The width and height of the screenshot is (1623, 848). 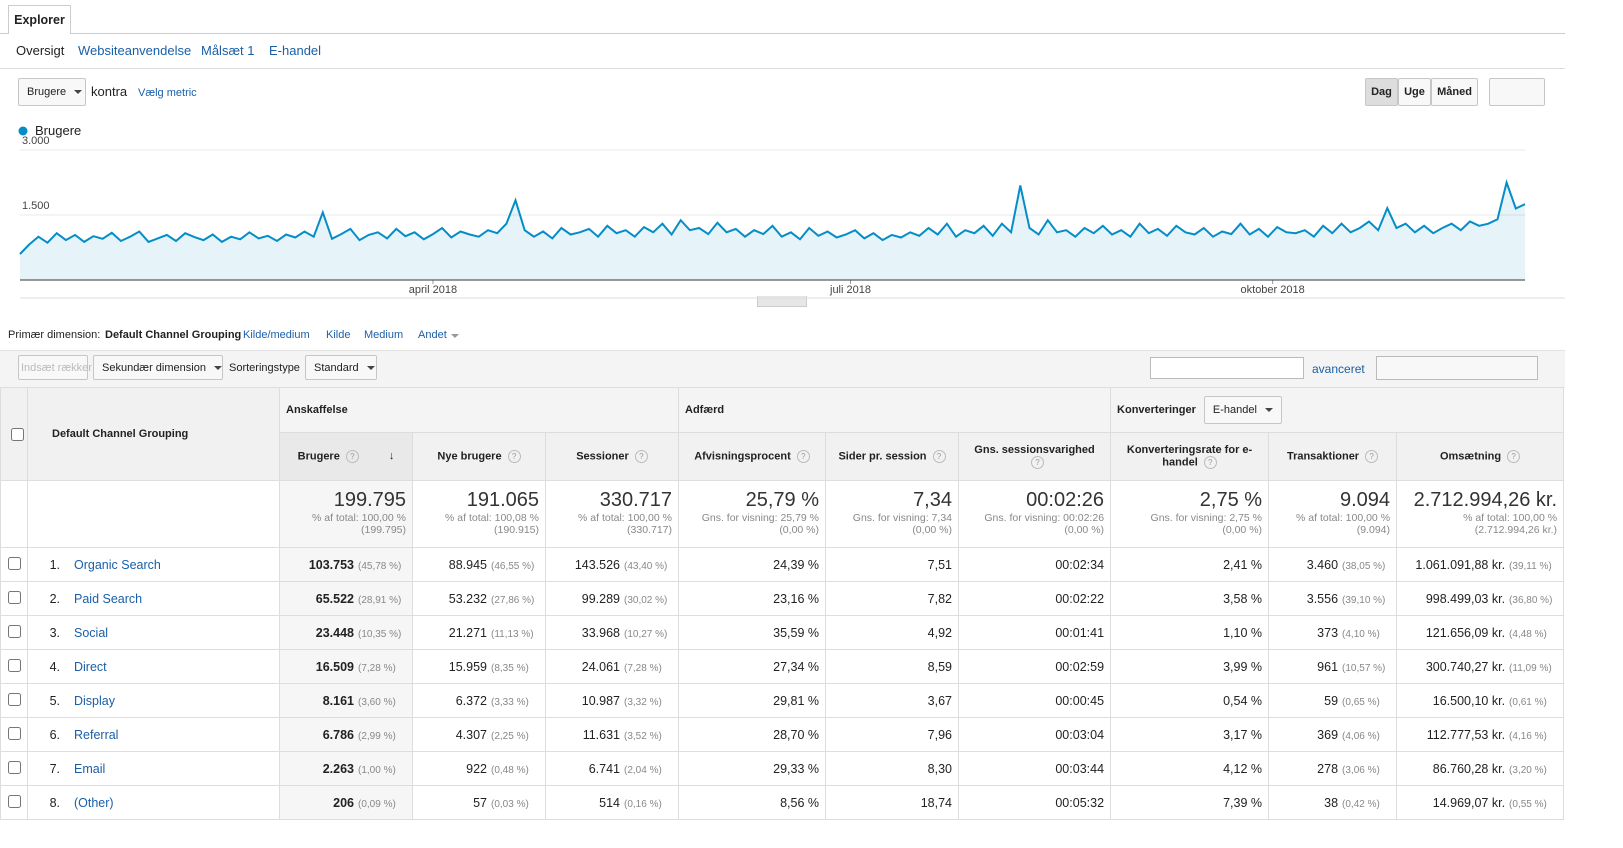 I want to click on advanced-link: avanceret, so click(x=1338, y=369).